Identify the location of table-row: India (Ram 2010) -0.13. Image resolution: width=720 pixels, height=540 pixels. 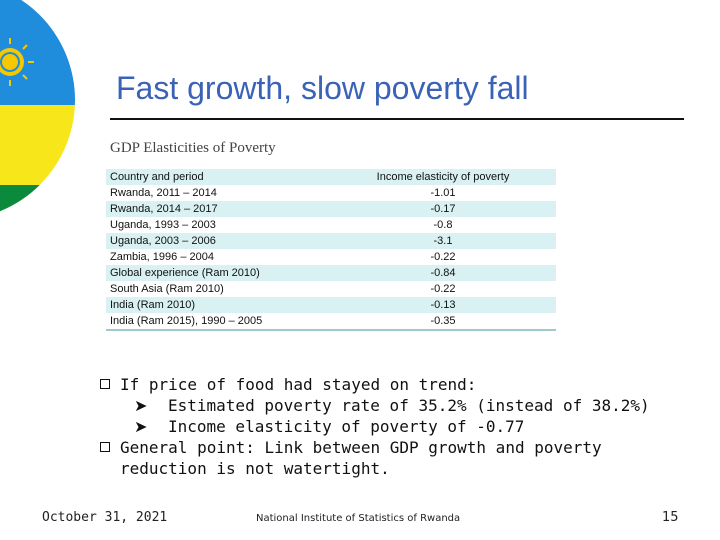
(331, 305).